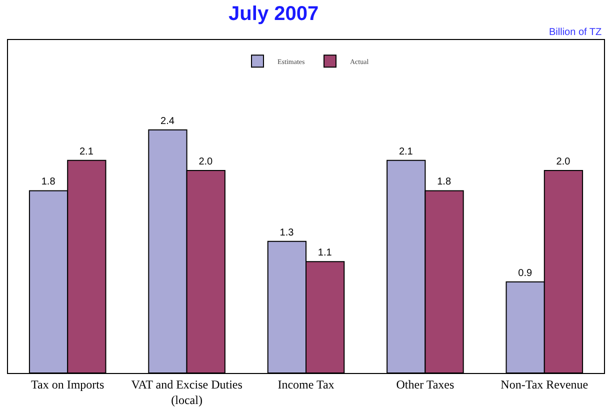  What do you see at coordinates (187, 392) in the screenshot?
I see `x-tick-label: VAT and Excise Duties (local)` at bounding box center [187, 392].